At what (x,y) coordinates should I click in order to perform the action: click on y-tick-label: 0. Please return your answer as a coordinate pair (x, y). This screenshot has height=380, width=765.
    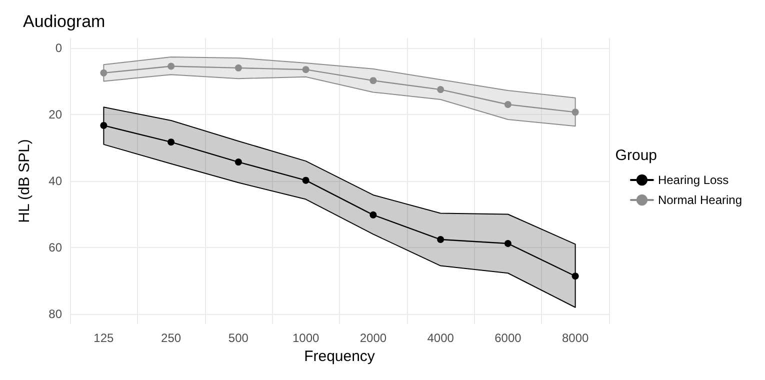
    Looking at the image, I should click on (58, 47).